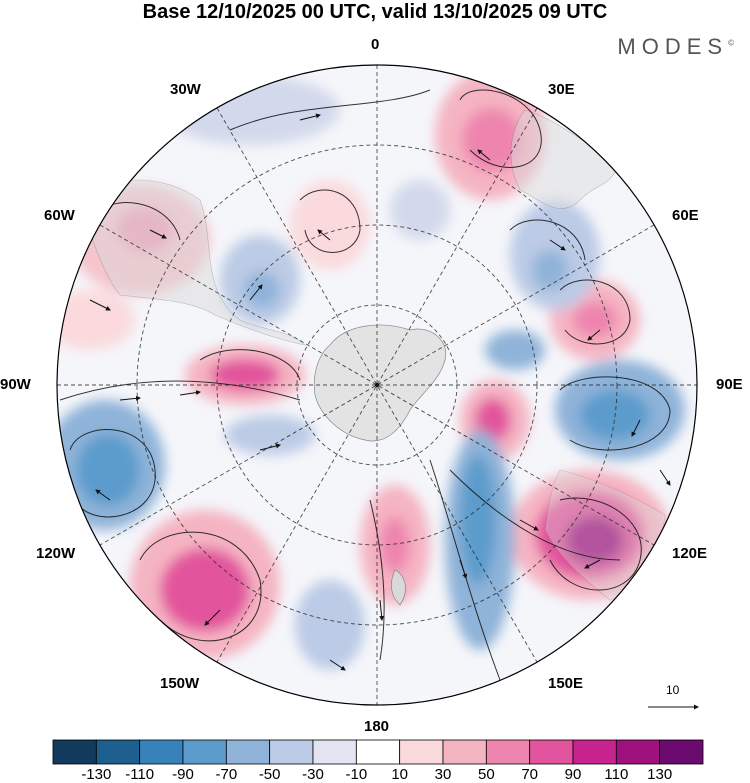 Image resolution: width=750 pixels, height=783 pixels. I want to click on lon-label-30w: 30W, so click(185, 89).